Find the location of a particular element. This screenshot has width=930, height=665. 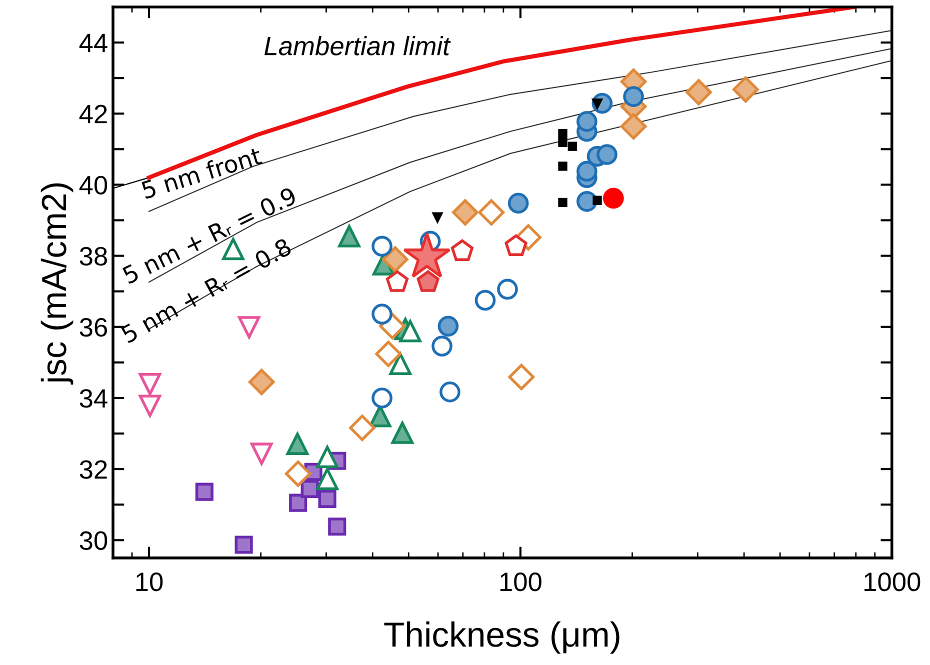

x-axis-title: Thickness (μm) is located at coordinates (502, 637).